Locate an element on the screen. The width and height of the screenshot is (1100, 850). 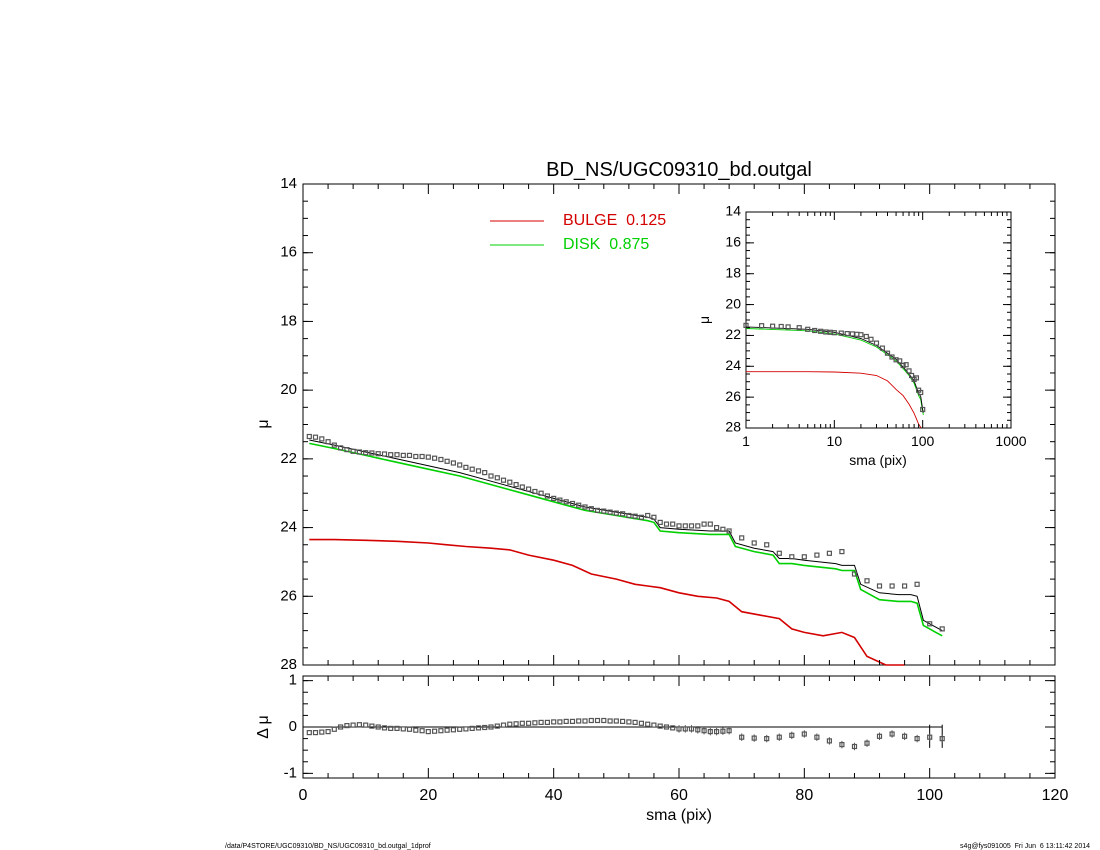
inset-ylabel: μ is located at coordinates (704, 320).